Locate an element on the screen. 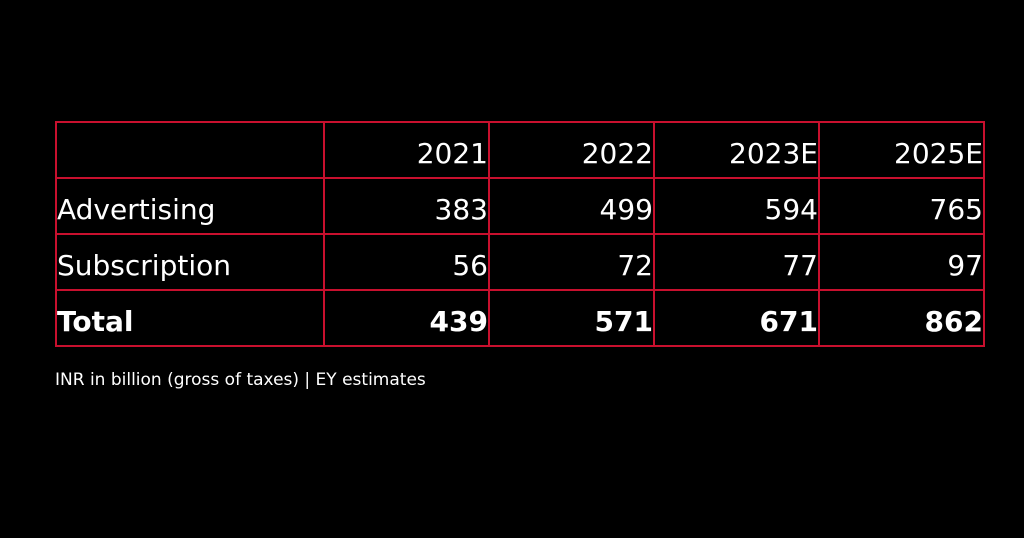 The width and height of the screenshot is (1024, 538). cell-subscription-2023e: 77 is located at coordinates (736, 262).